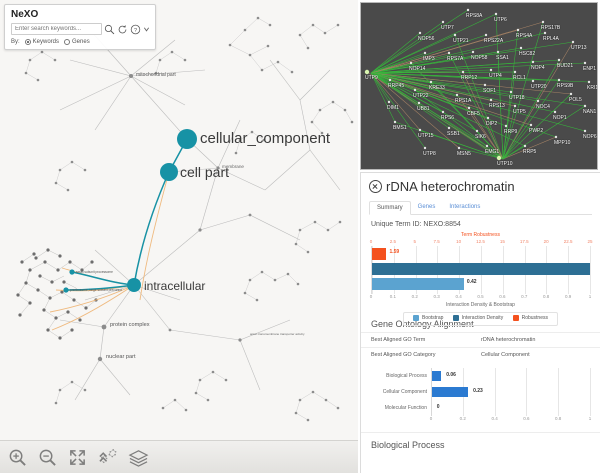 The height and width of the screenshot is (473, 600). What do you see at coordinates (490, 91) in the screenshot?
I see `gene-node-label: SOF1` at bounding box center [490, 91].